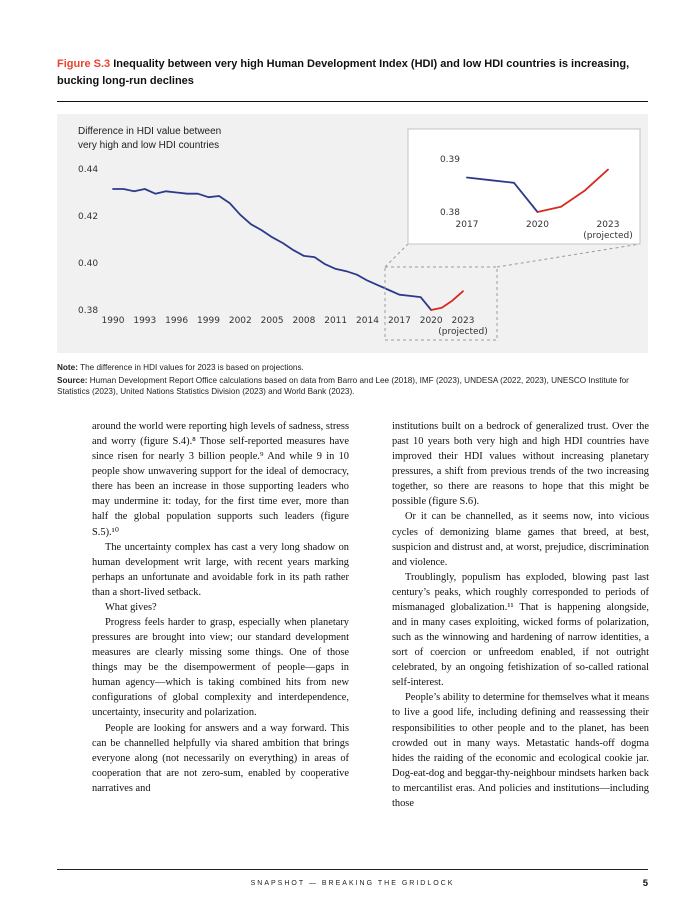  I want to click on x-tick-label: 1999, so click(208, 321).